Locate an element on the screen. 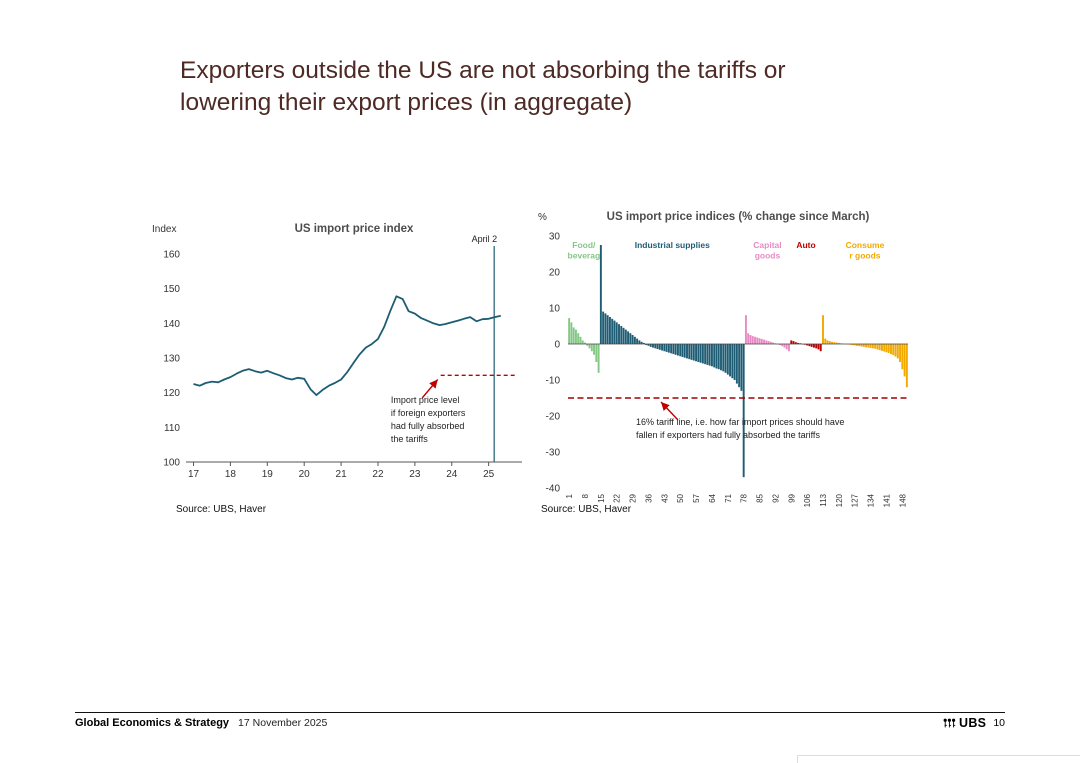 The image size is (1080, 763). page-number: 10 is located at coordinates (999, 723).